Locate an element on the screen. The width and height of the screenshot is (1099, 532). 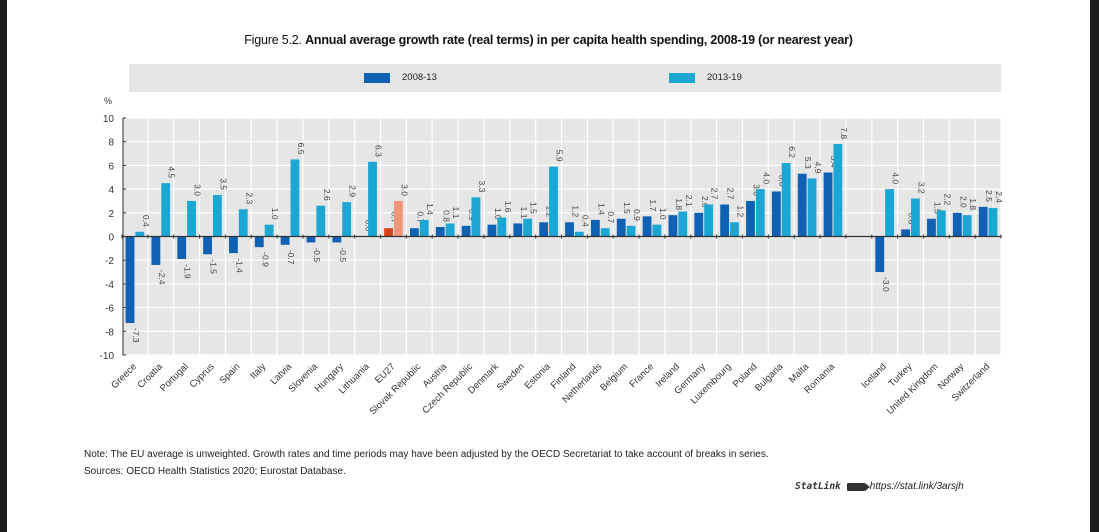
data-label: 1.4 is located at coordinates (430, 209).